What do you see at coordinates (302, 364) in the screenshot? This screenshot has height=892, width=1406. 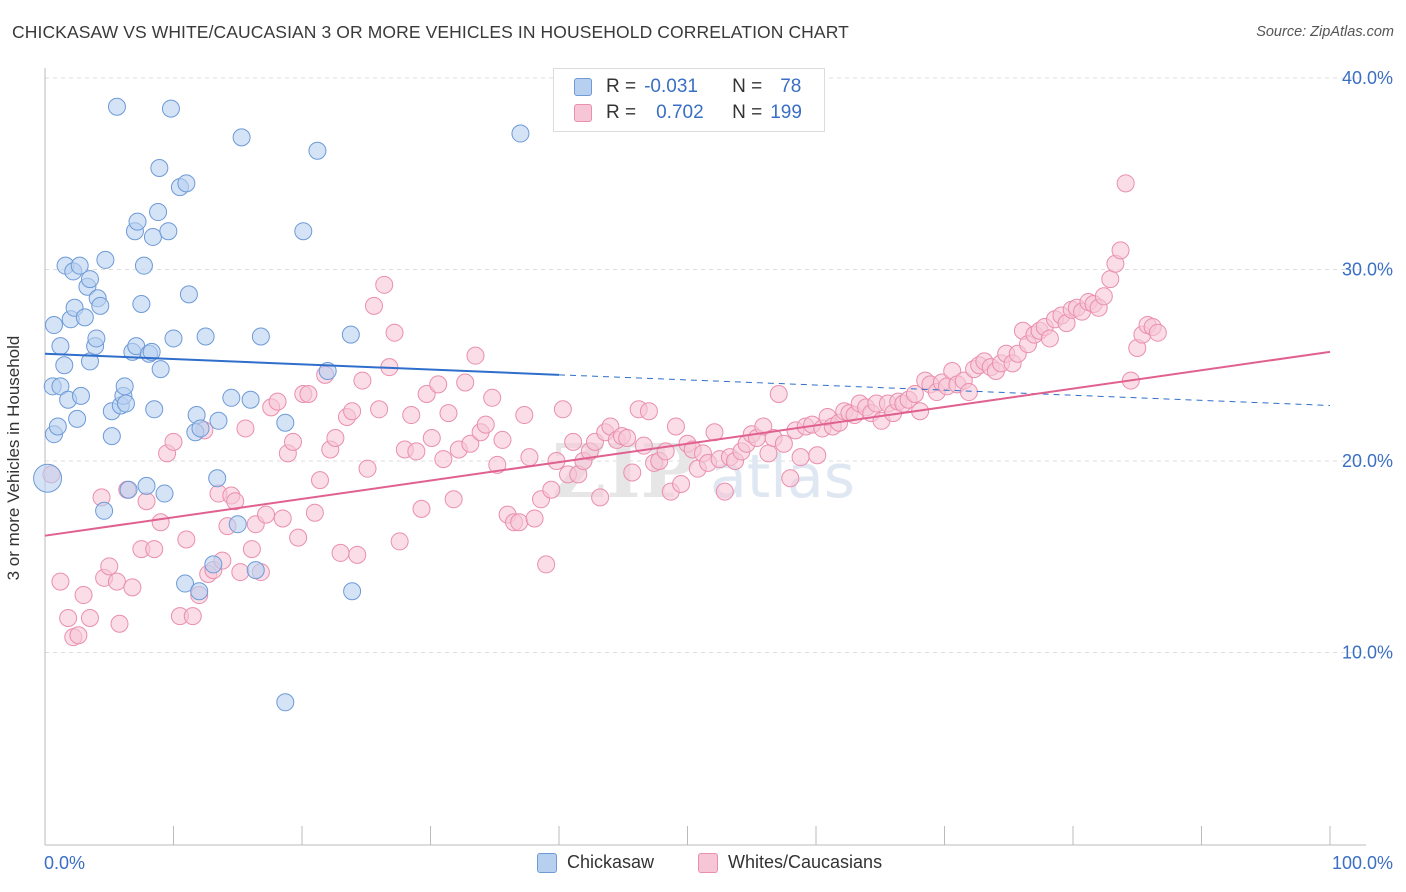 I see `chickasaw-trend-solid` at bounding box center [302, 364].